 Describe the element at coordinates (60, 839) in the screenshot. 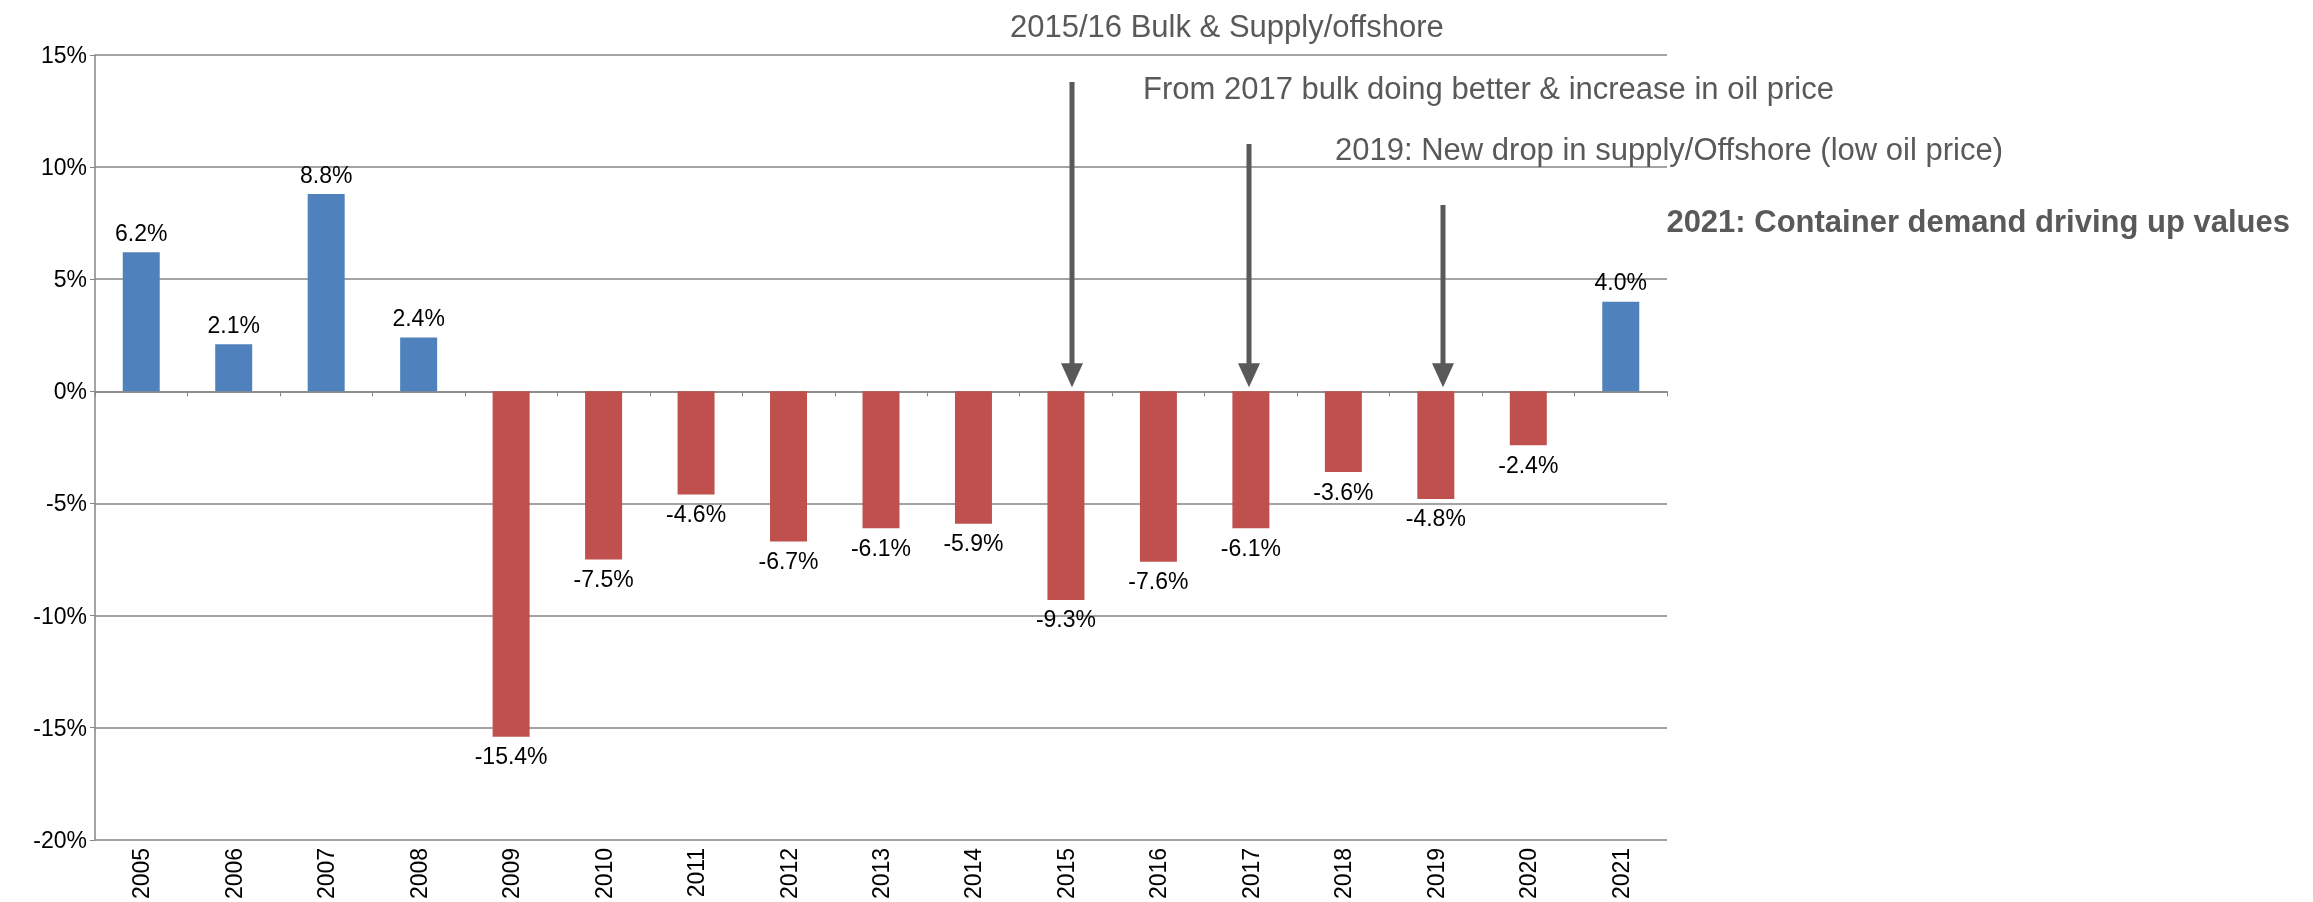

I see `y-tick-label: -20%` at that location.